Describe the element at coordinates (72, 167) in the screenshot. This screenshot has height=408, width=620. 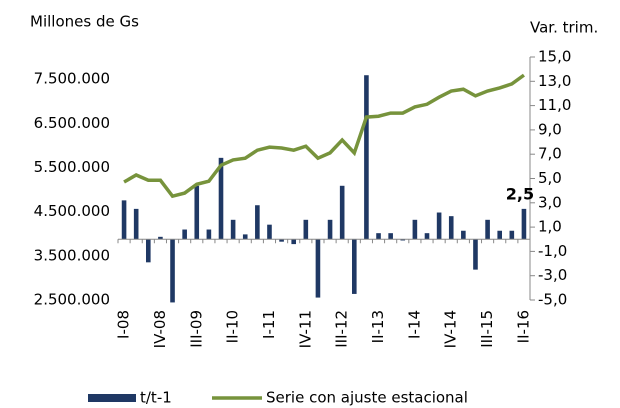
I see `y-tick-label: 5.500.000` at that location.